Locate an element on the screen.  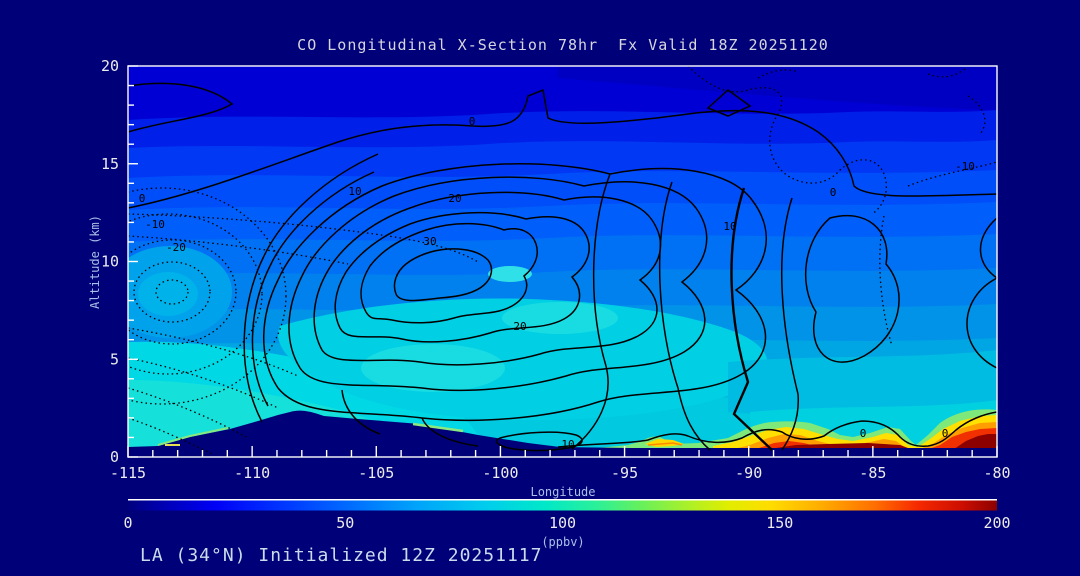
y-axis-tick-labels: 0 5 10 15 20 is located at coordinates (110, 261).